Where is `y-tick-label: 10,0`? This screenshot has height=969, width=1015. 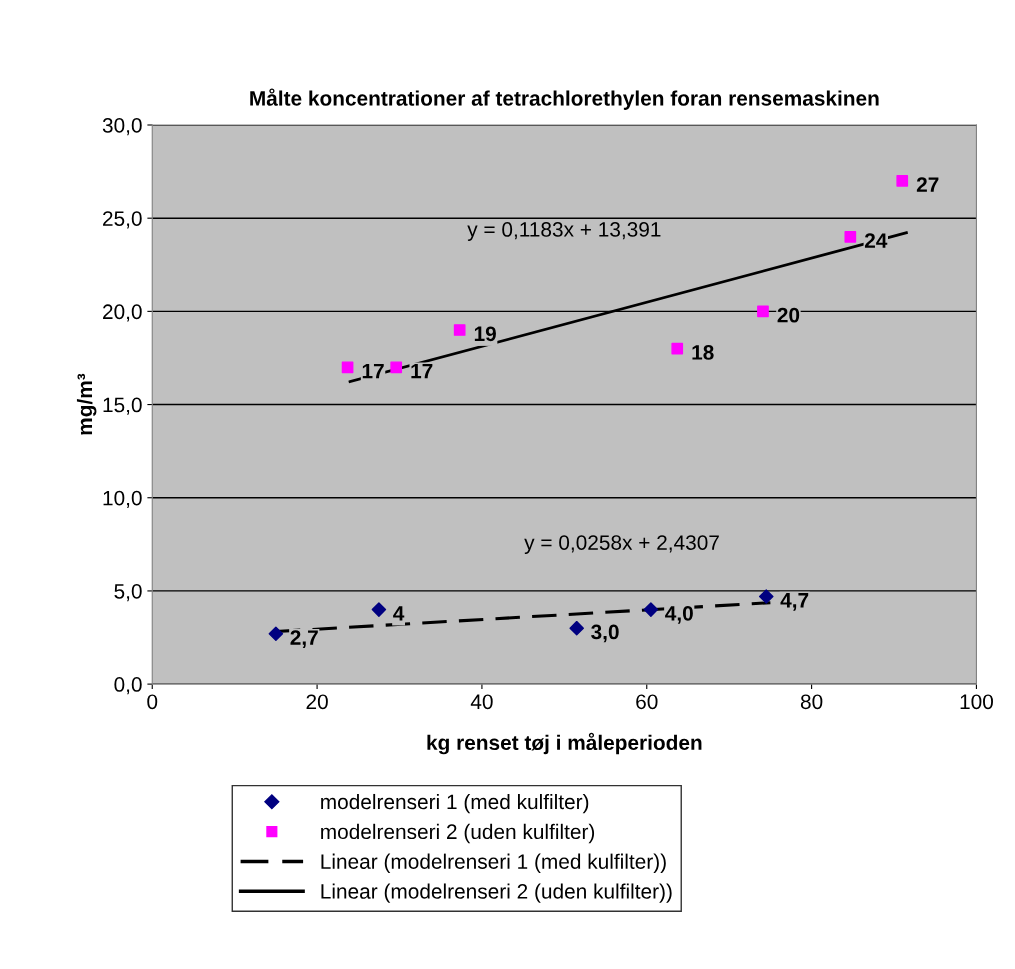 y-tick-label: 10,0 is located at coordinates (122, 499).